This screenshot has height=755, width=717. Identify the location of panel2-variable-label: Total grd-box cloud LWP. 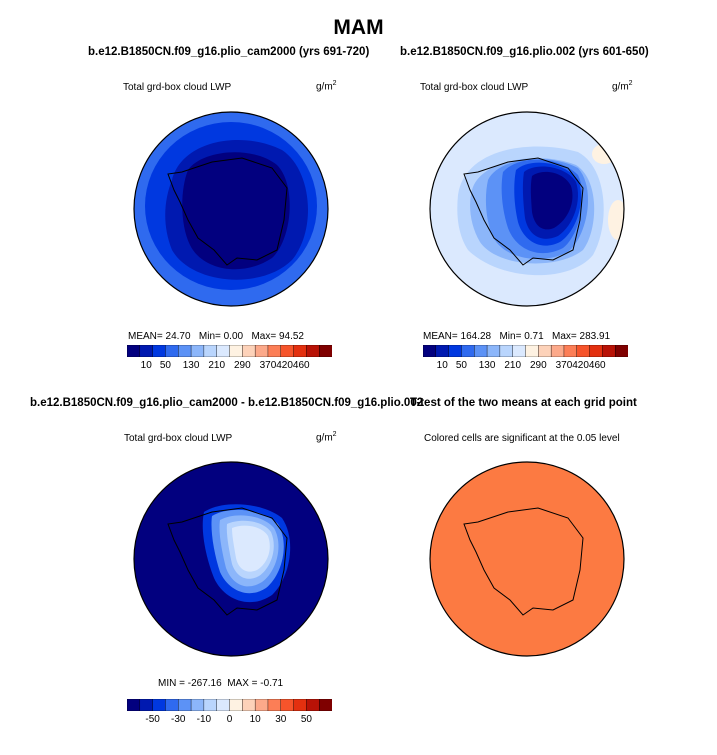
(474, 87).